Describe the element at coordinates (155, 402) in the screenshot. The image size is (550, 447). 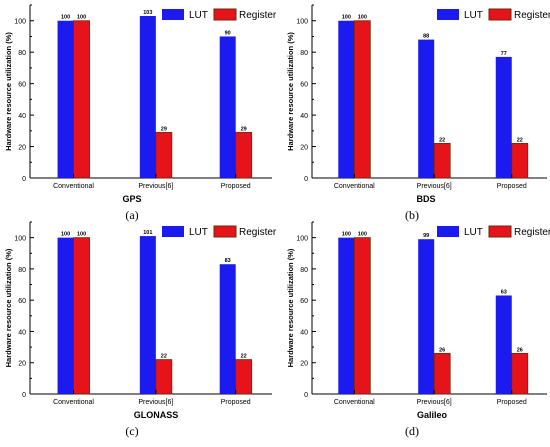
I see `panel-2-category-label: Previous[6]` at that location.